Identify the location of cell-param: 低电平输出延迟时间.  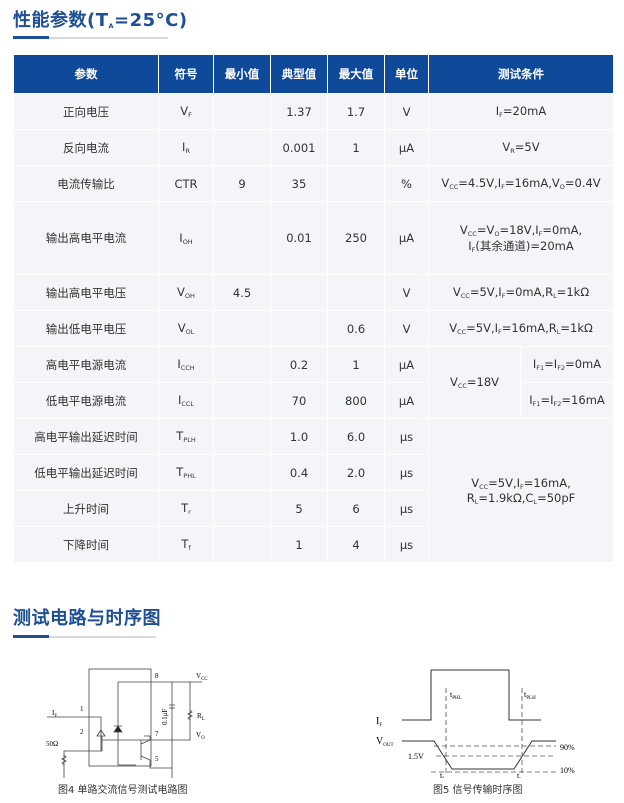
(86, 472).